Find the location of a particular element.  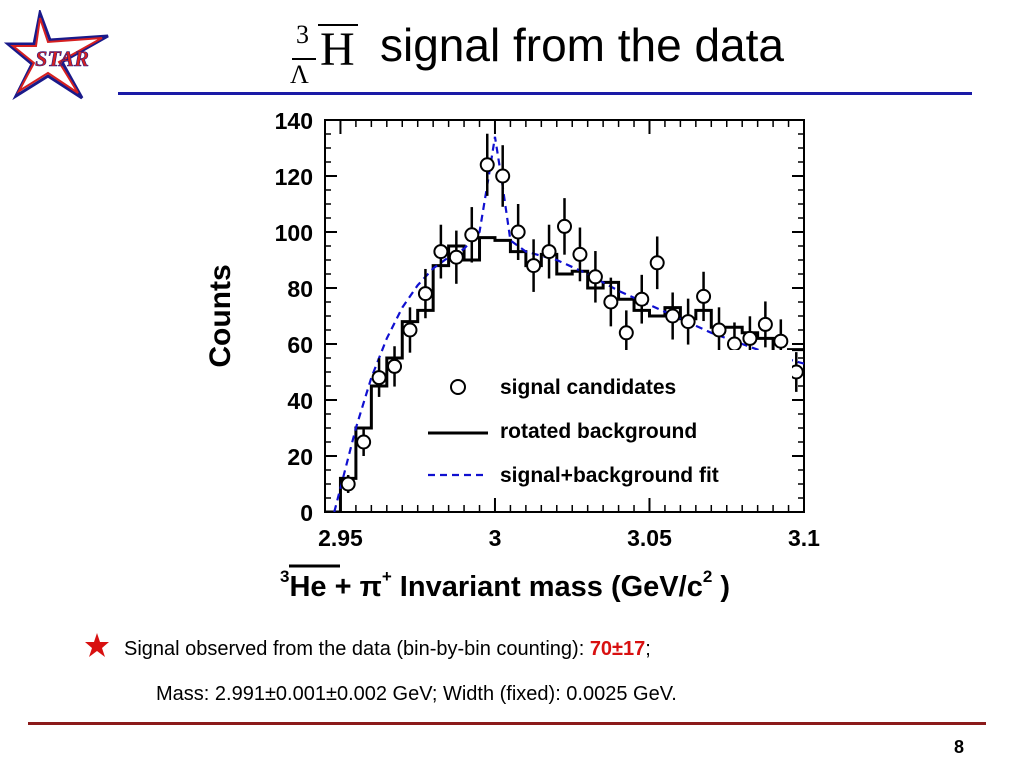

title-math: 3 Λ H is located at coordinates (329, 54).